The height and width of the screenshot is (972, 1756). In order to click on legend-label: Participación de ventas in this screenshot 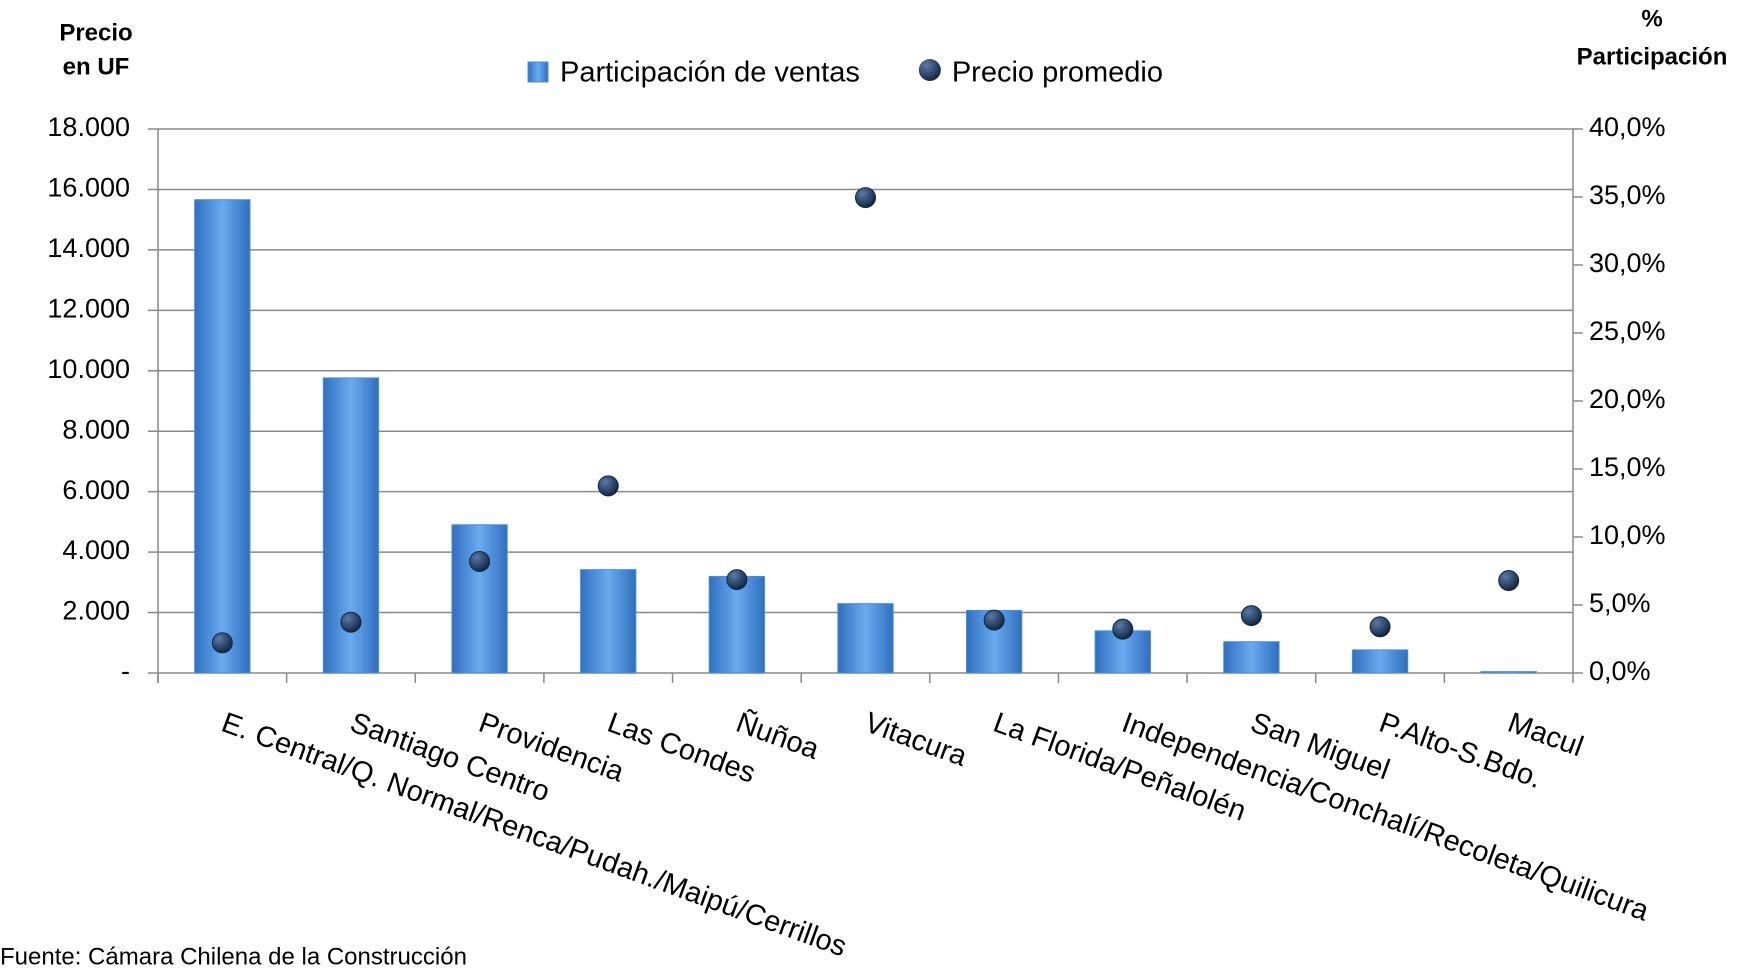, I will do `click(710, 73)`.